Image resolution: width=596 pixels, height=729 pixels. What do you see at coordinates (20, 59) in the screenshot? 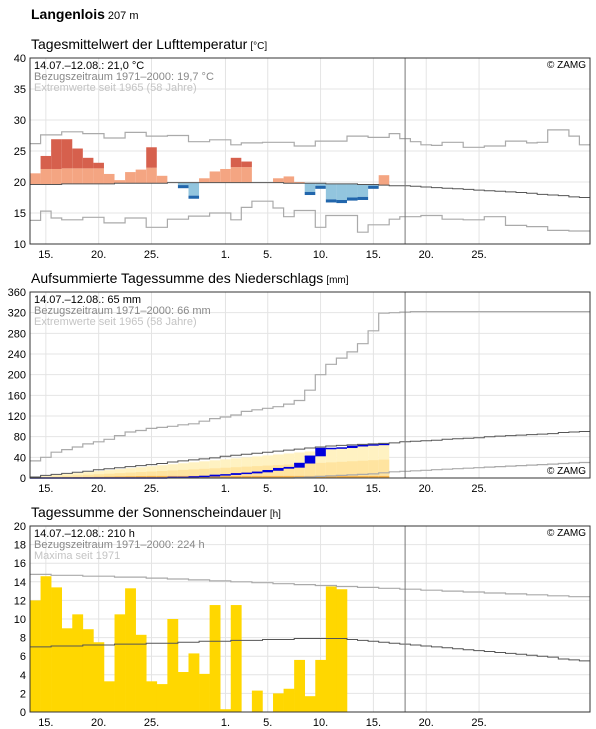
I see `temperature-y-tick-label: 40` at bounding box center [20, 59].